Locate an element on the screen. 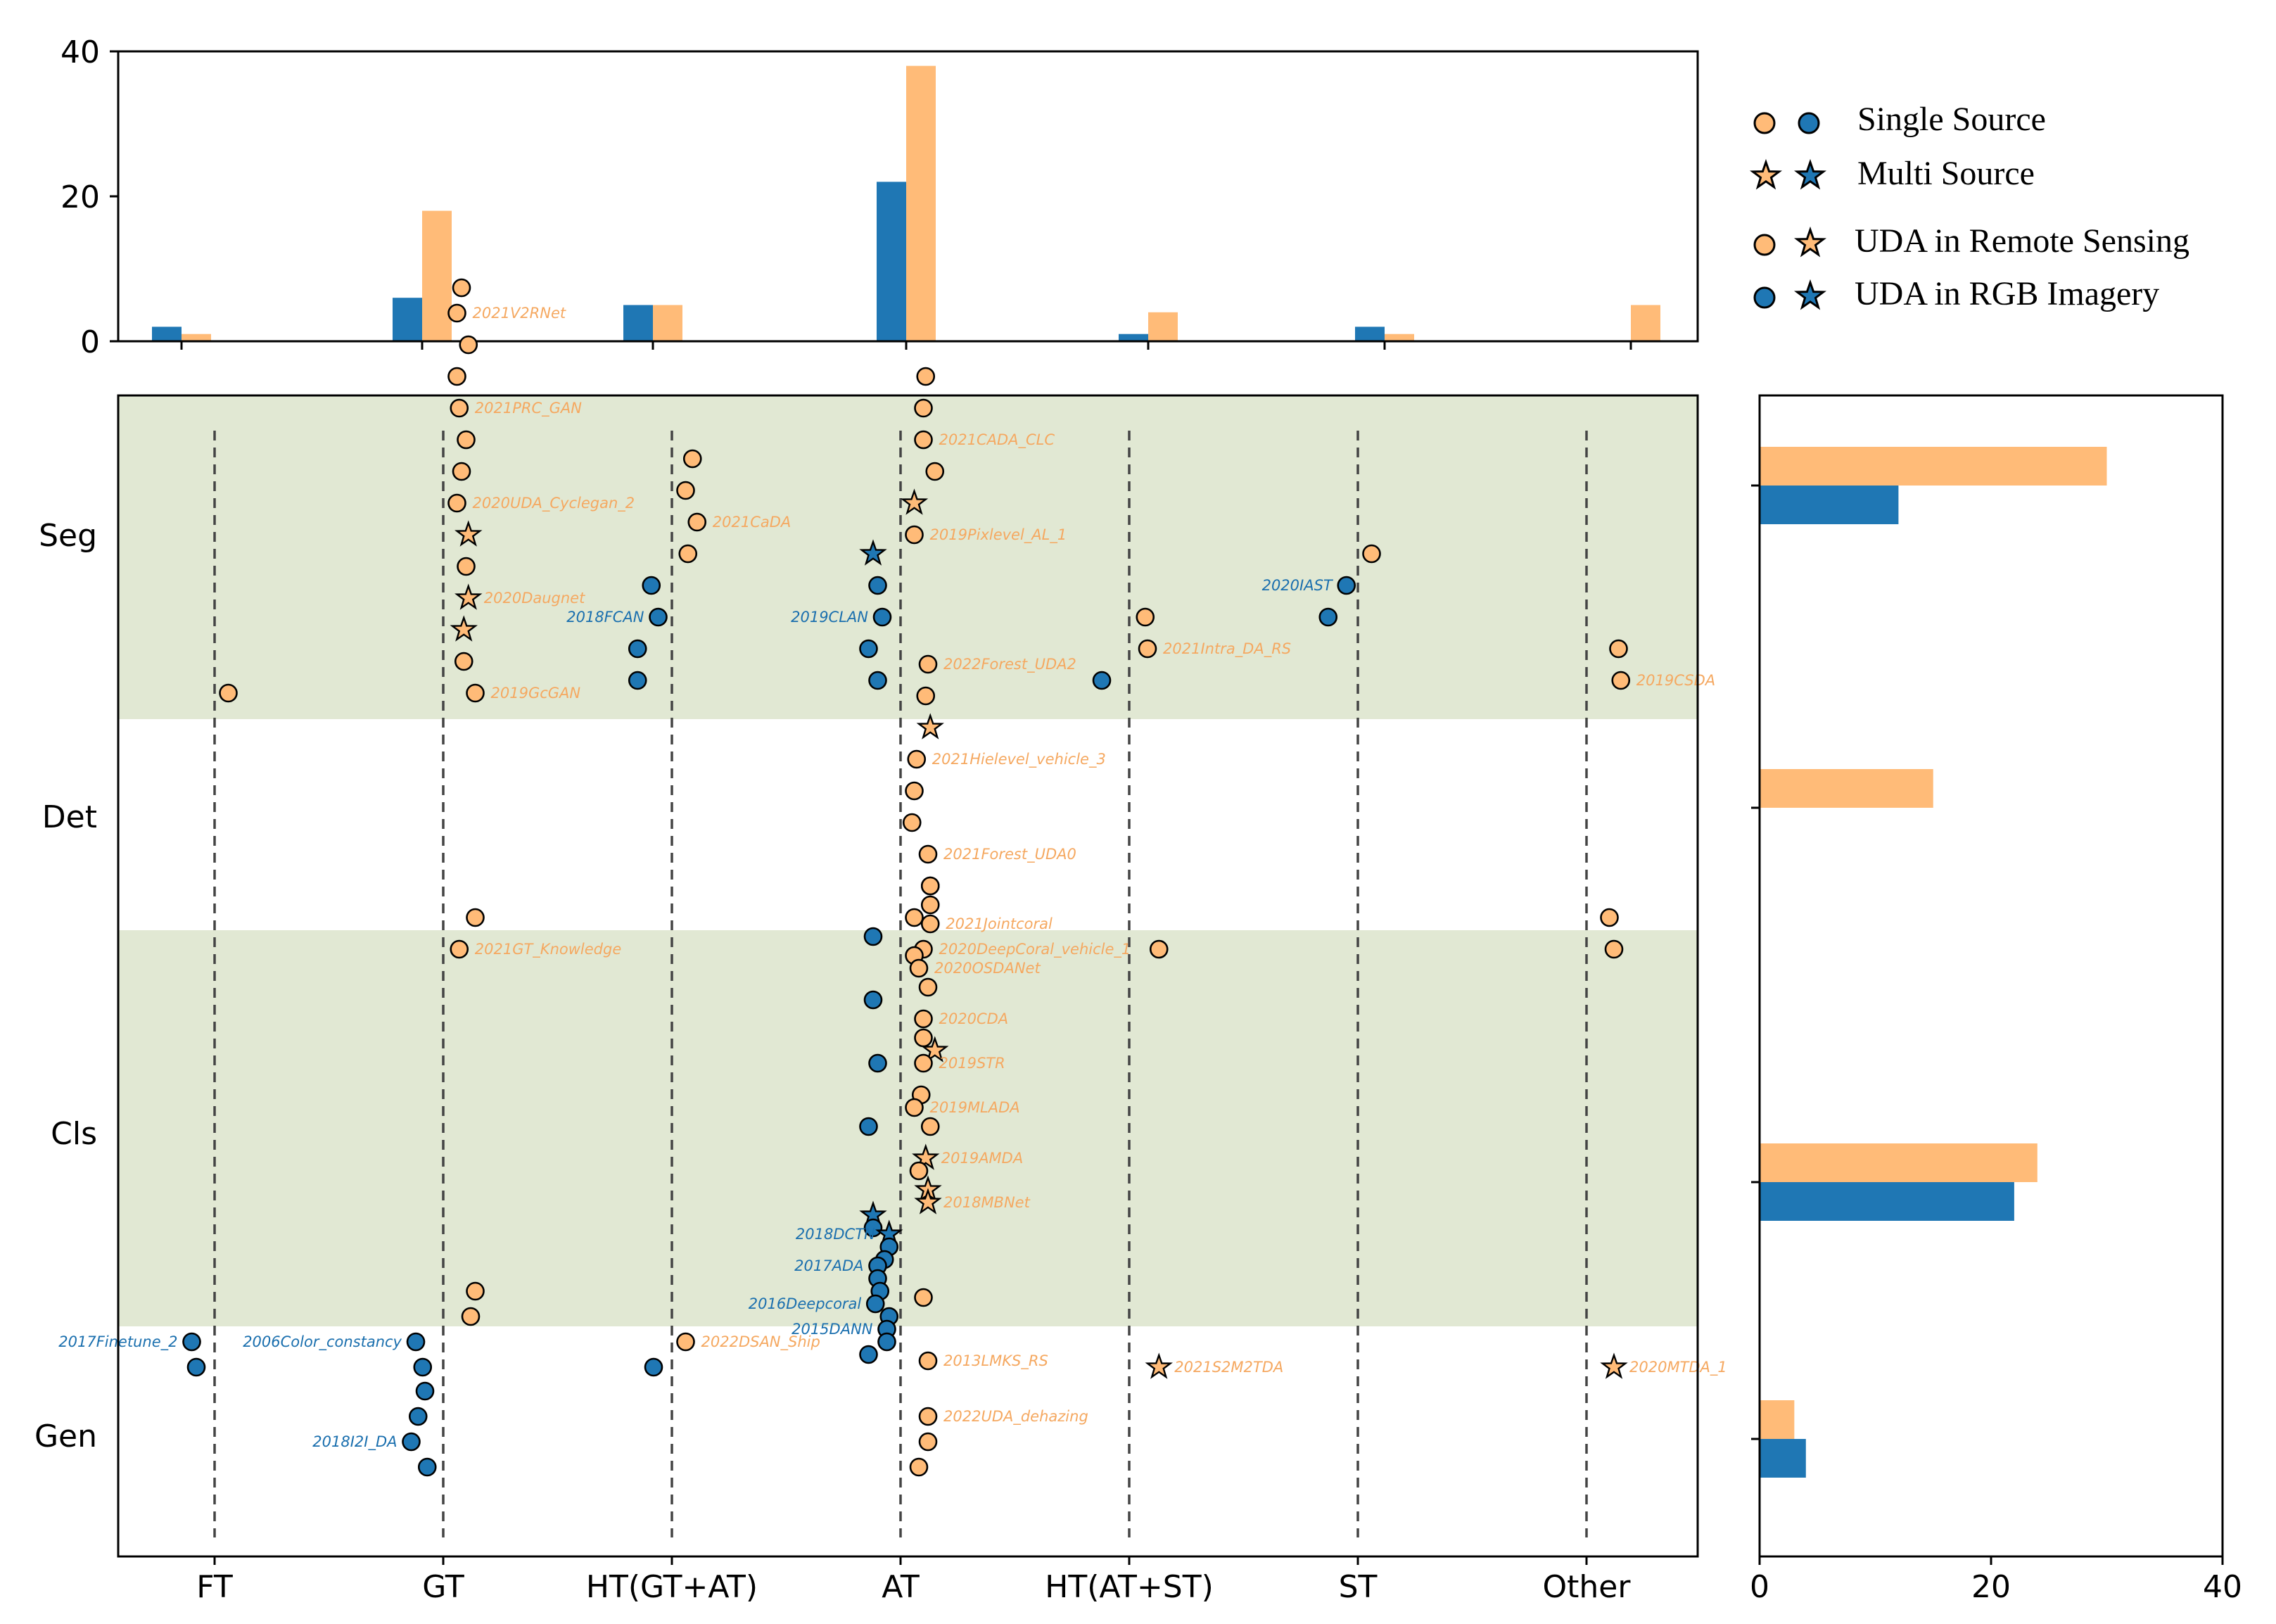 The image size is (2276, 1624). xtick-at: AT is located at coordinates (901, 1587).